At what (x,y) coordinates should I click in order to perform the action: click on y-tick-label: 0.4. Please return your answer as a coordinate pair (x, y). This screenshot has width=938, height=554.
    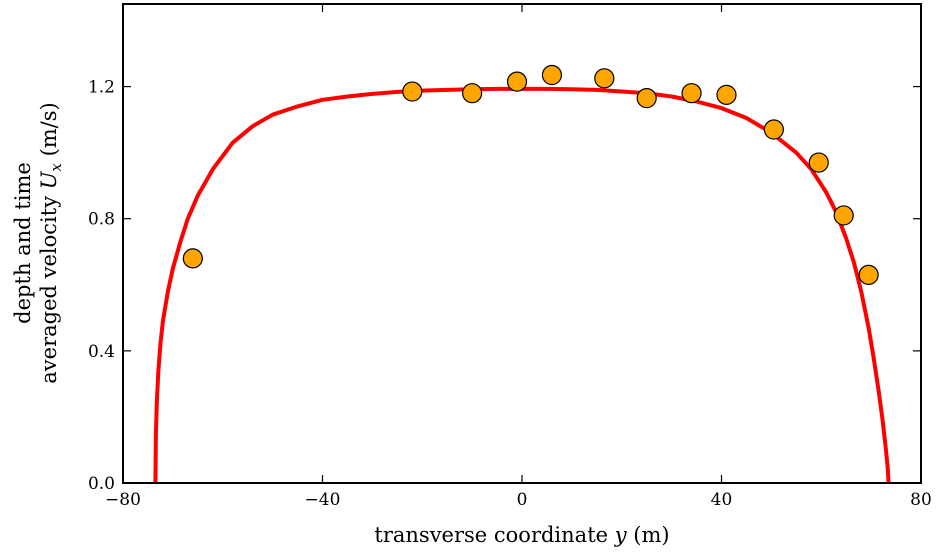
    Looking at the image, I should click on (101, 352).